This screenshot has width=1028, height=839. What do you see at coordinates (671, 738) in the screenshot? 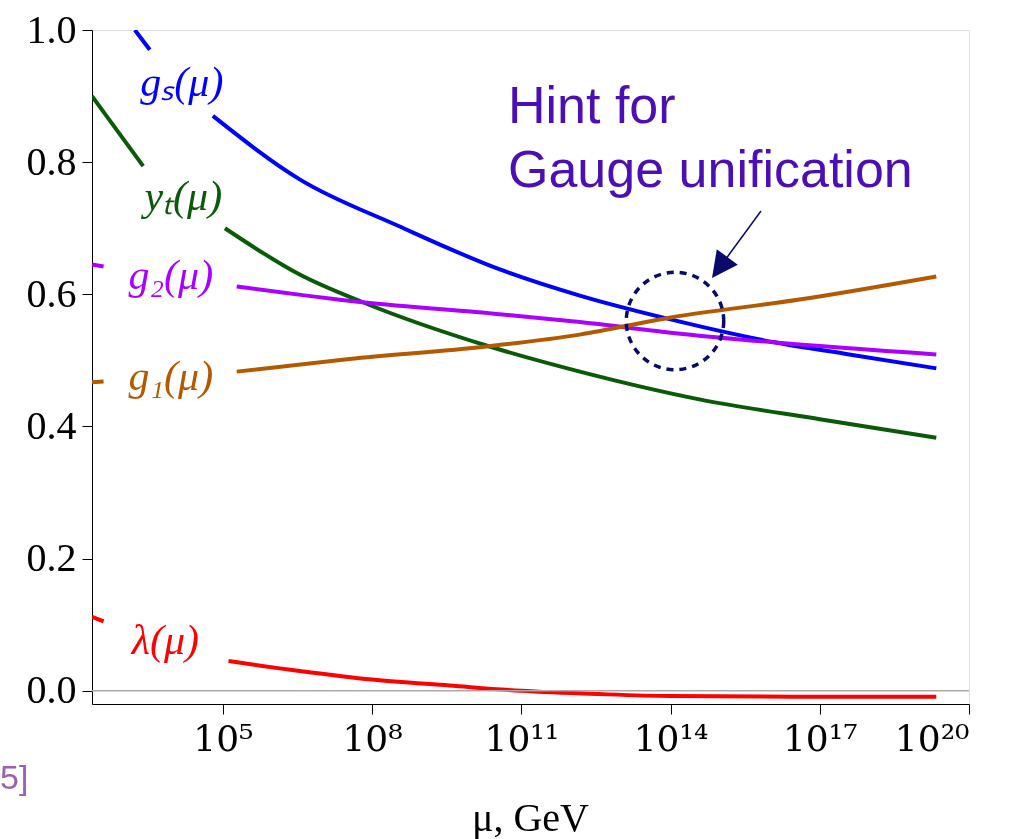
I see `x-tick-label: 10¹⁴` at bounding box center [671, 738].